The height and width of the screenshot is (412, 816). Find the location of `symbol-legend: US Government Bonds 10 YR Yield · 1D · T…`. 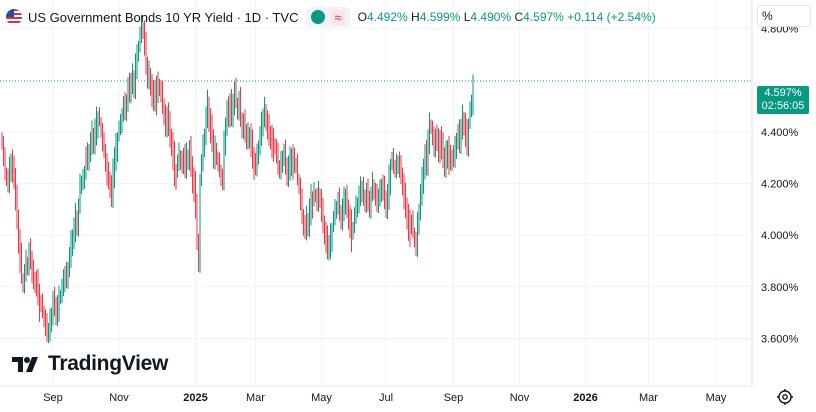

symbol-legend: US Government Bonds 10 YR Yield · 1D · T… is located at coordinates (331, 17).